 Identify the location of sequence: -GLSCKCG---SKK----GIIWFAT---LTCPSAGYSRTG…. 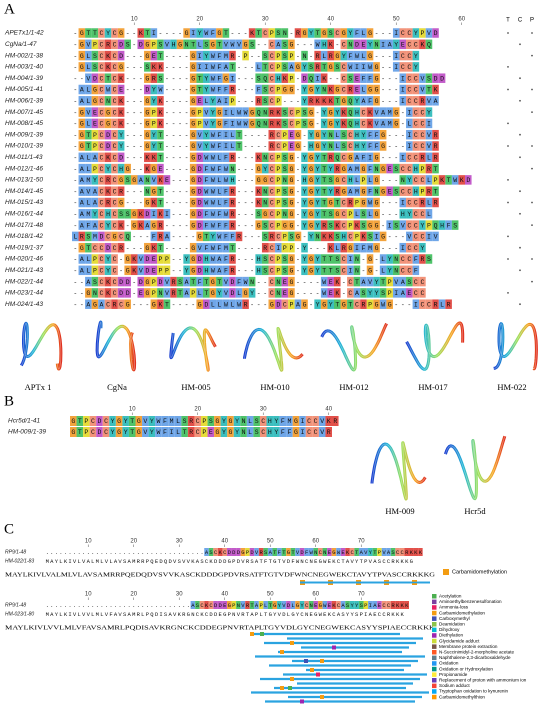
(245, 67).